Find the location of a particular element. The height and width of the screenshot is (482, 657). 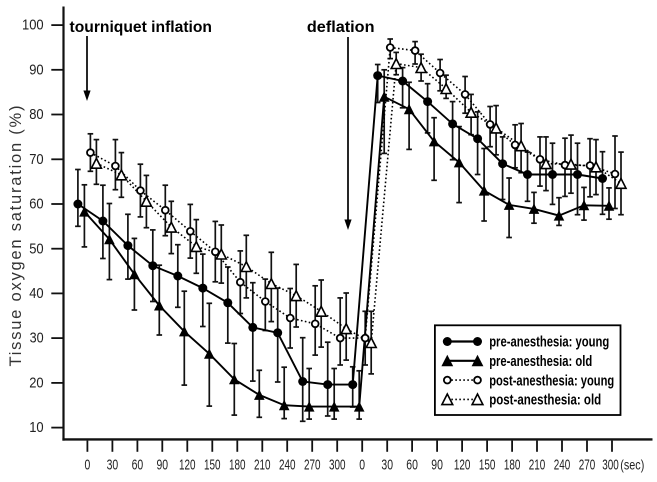

svg-text: 40 is located at coordinates (36, 293).